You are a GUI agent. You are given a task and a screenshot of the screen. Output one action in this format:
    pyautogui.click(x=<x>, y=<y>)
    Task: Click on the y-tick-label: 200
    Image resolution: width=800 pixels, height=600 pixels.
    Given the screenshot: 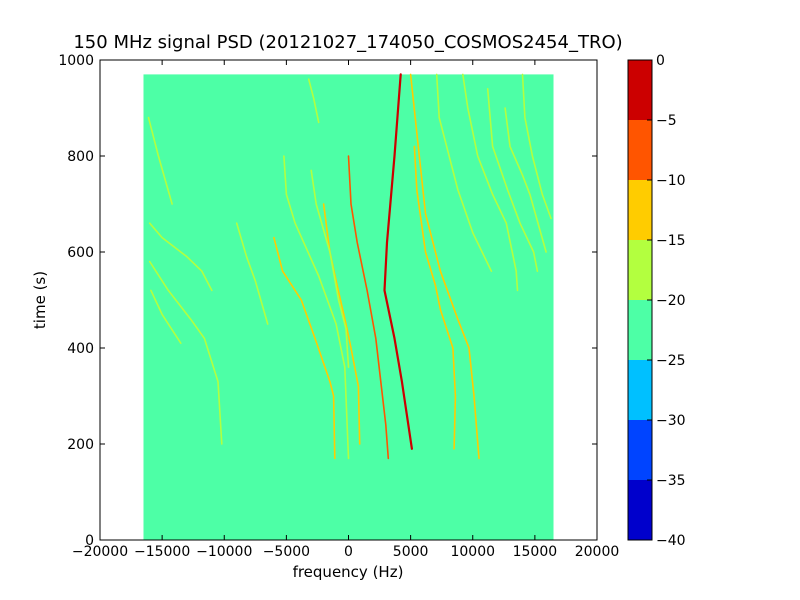 What is the action you would take?
    pyautogui.click(x=80, y=445)
    